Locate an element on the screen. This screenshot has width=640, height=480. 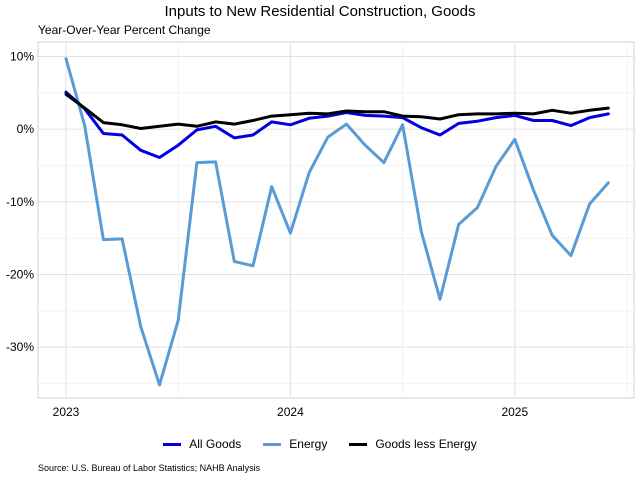
legend-item-energy: Energy is located at coordinates (295, 444).